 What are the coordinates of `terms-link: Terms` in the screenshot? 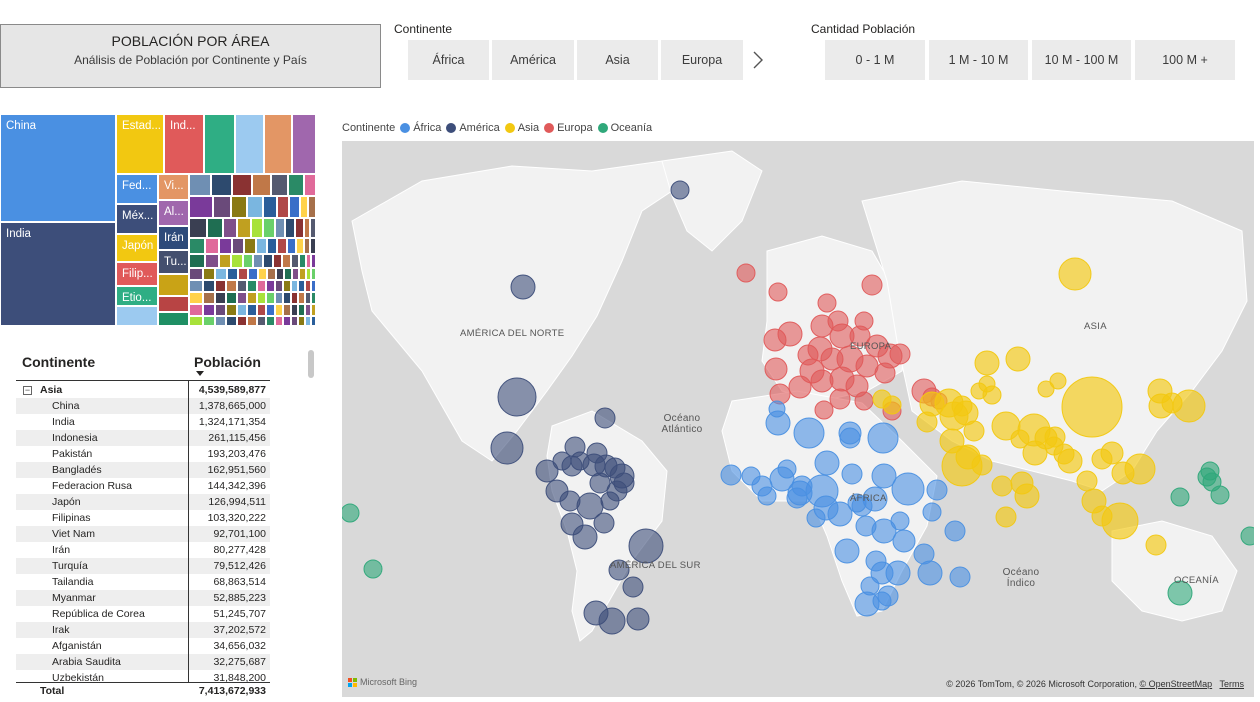 It's located at (1232, 684).